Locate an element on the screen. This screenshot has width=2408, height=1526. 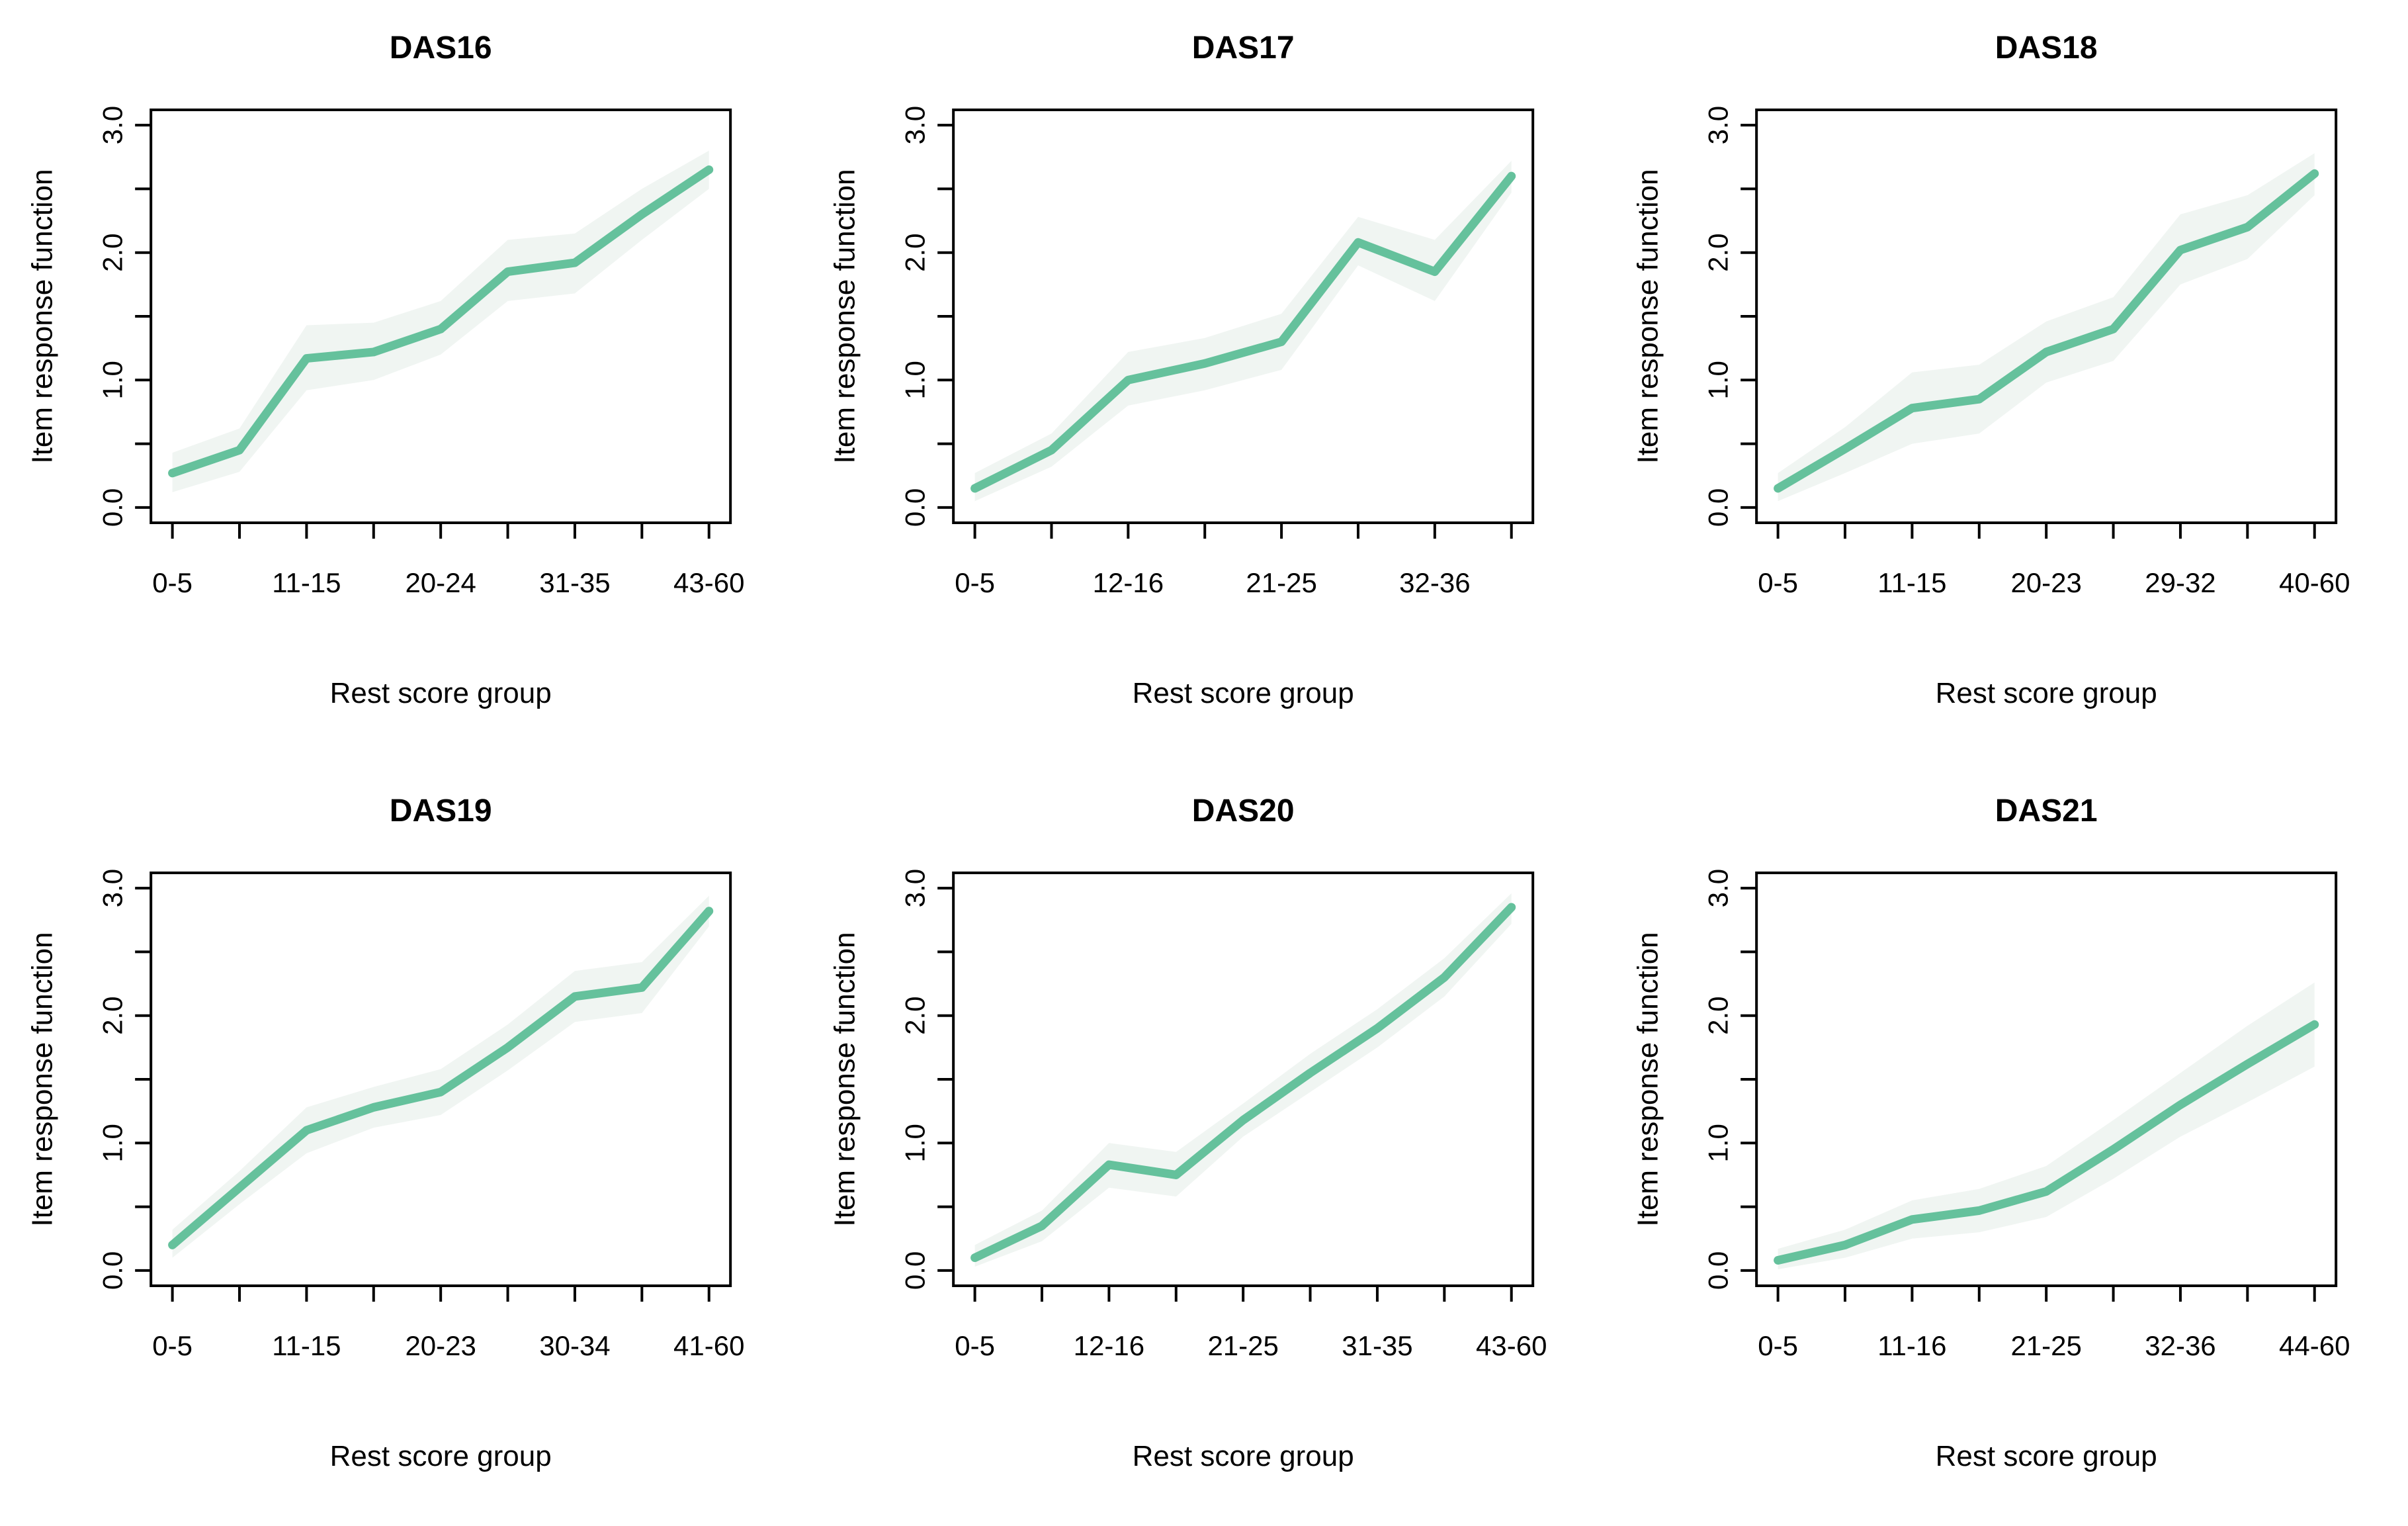
panel-title: DAS20 is located at coordinates (1243, 811).